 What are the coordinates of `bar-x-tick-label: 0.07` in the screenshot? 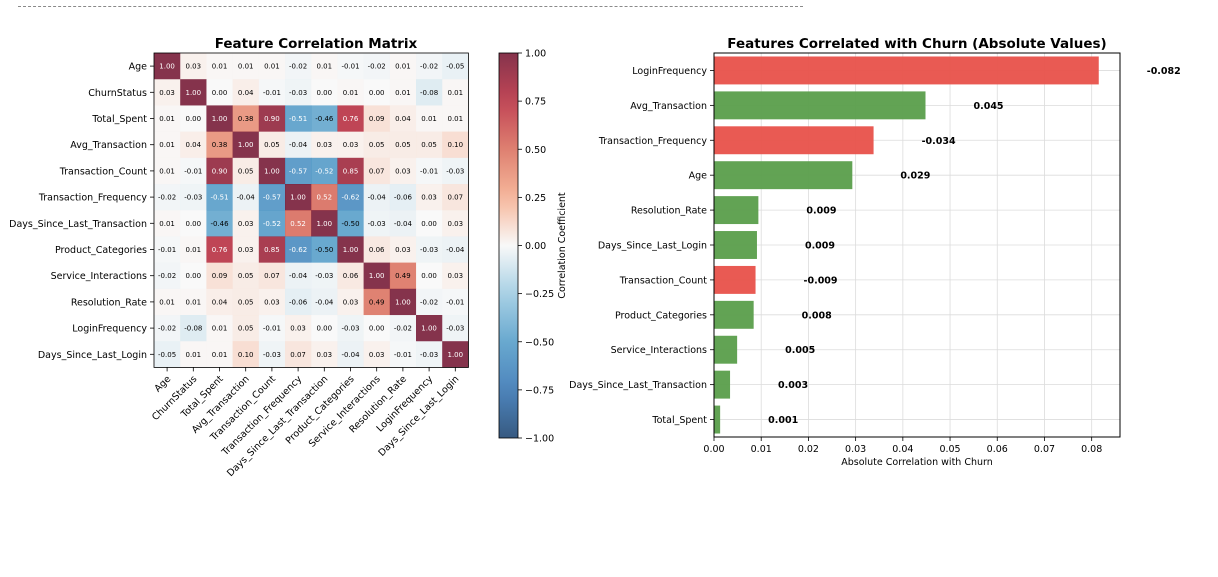 It's located at (1044, 449).